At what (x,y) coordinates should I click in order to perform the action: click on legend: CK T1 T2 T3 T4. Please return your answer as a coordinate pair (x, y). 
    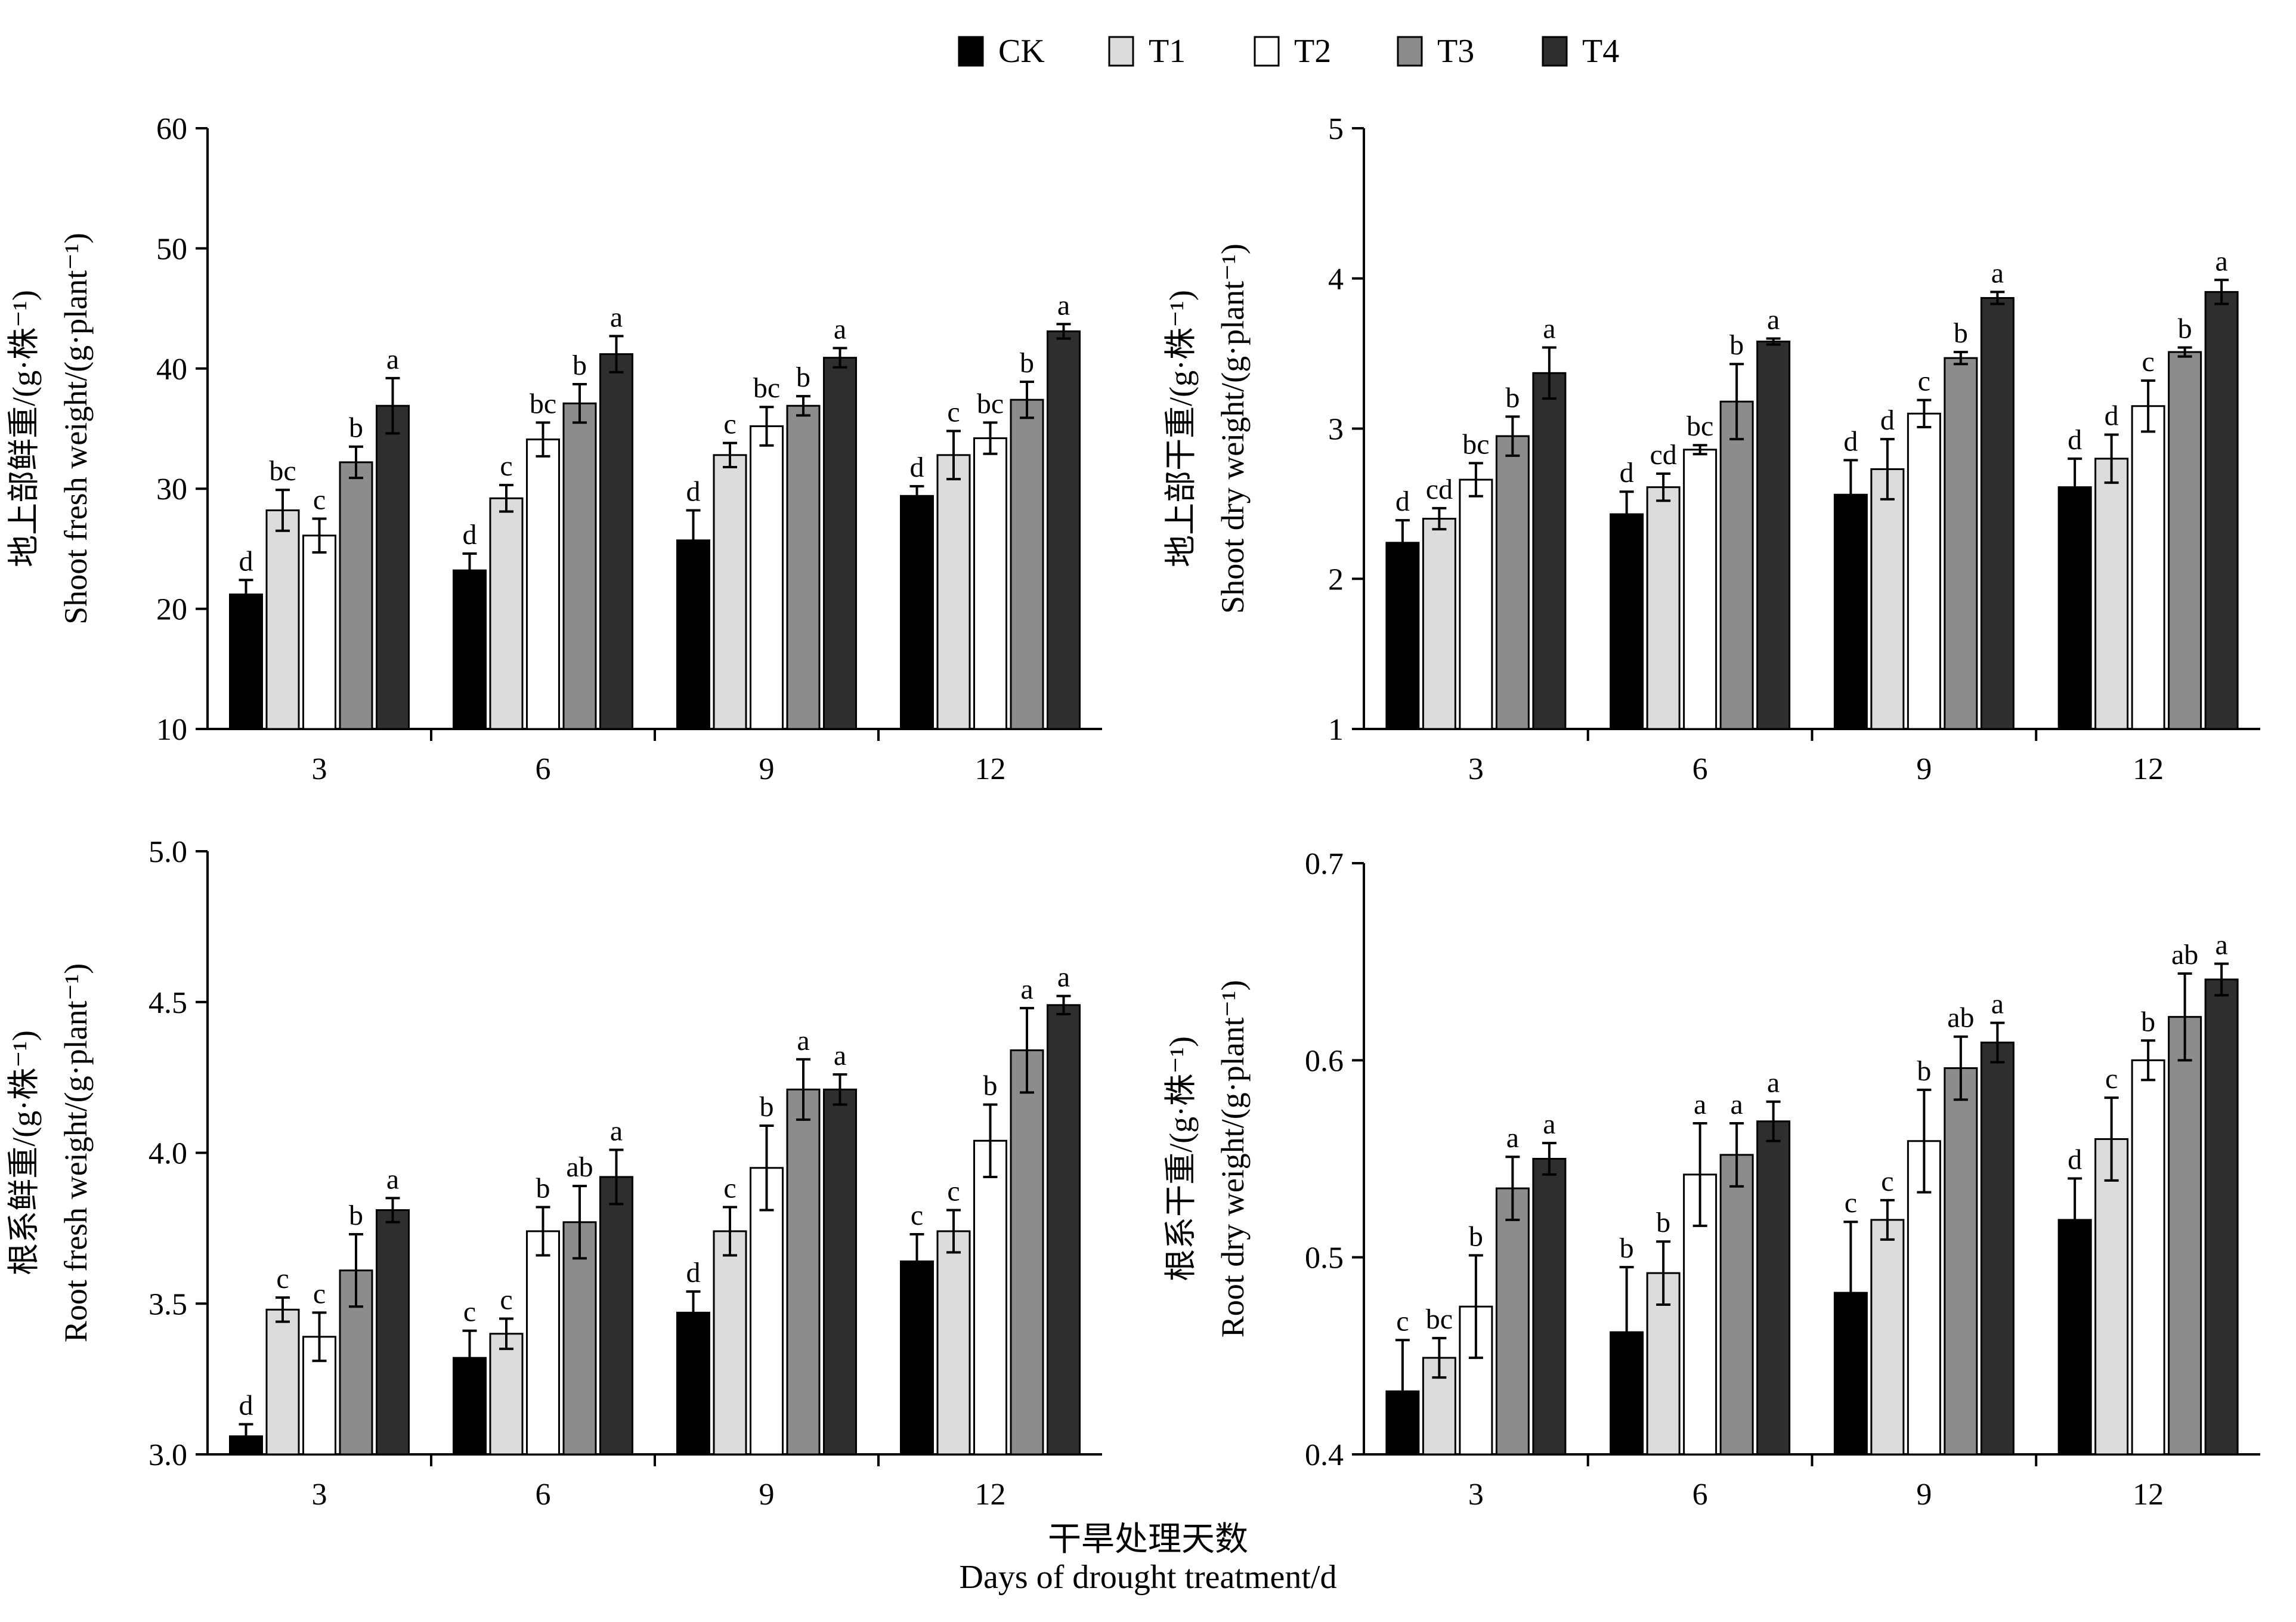
    Looking at the image, I should click on (1288, 51).